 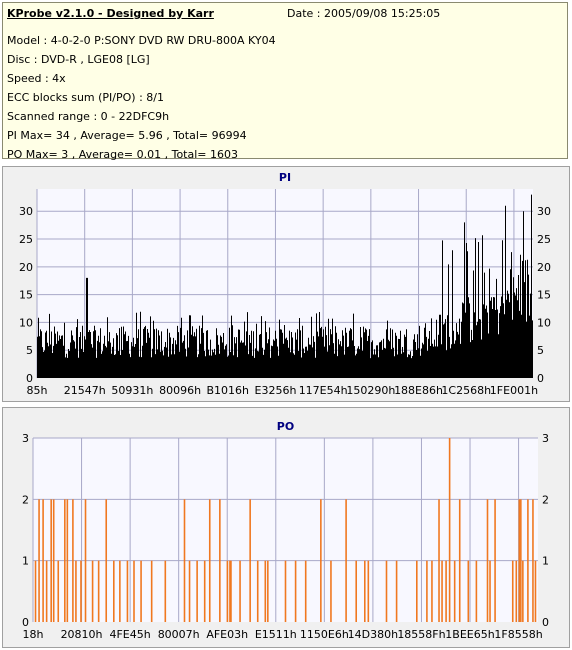 I want to click on x-tick-label: 4FE45h, so click(x=129, y=634).